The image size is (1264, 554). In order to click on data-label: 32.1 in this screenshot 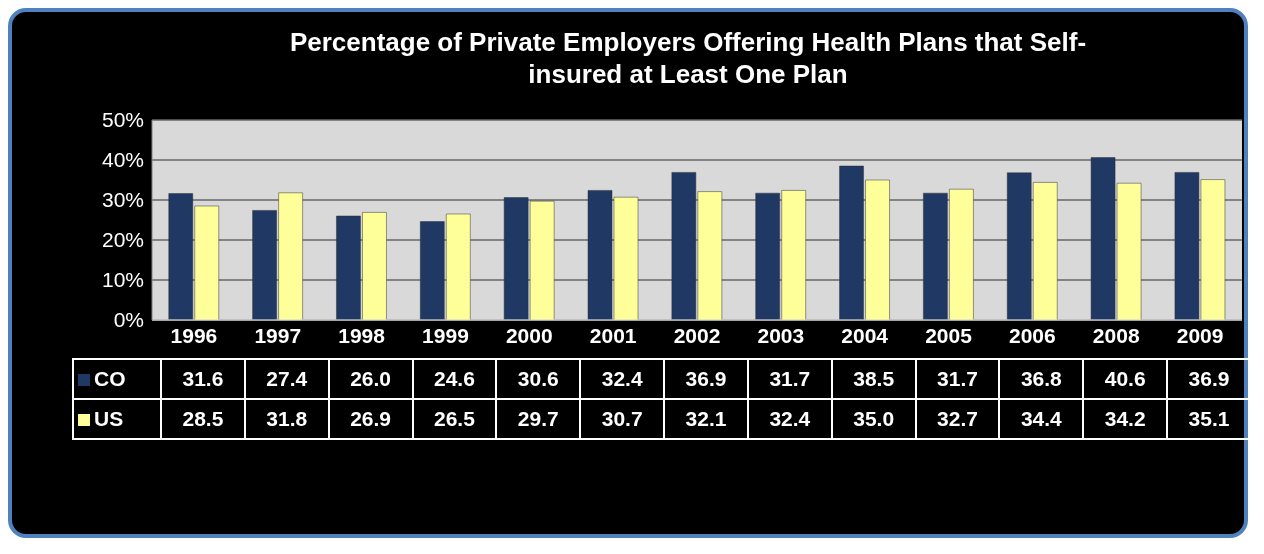, I will do `click(706, 419)`.